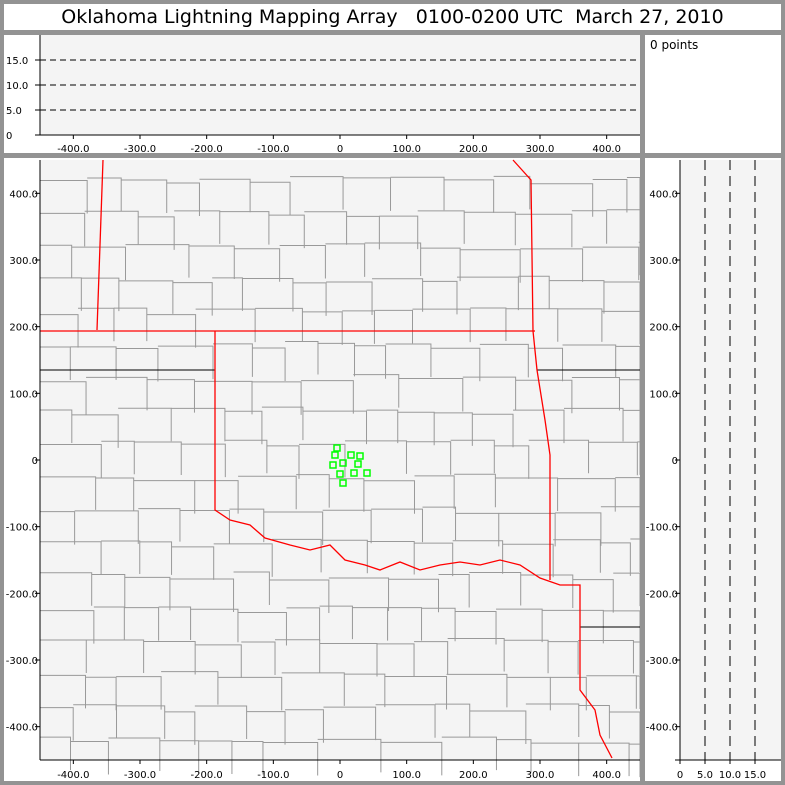 This screenshot has height=785, width=785. Describe the element at coordinates (662, 528) in the screenshot. I see `y-tick-label: -100.0` at that location.